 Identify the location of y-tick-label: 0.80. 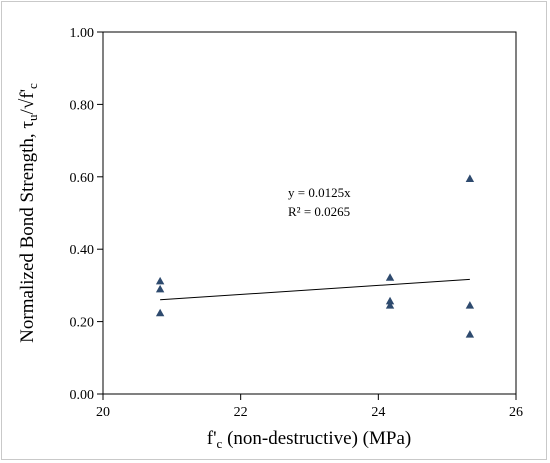
(82, 105).